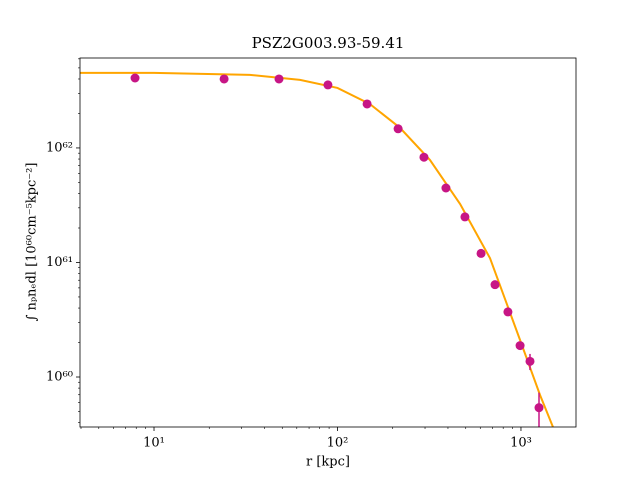 The height and width of the screenshot is (480, 640). What do you see at coordinates (338, 443) in the screenshot?
I see `x-tick-label: 10²` at bounding box center [338, 443].